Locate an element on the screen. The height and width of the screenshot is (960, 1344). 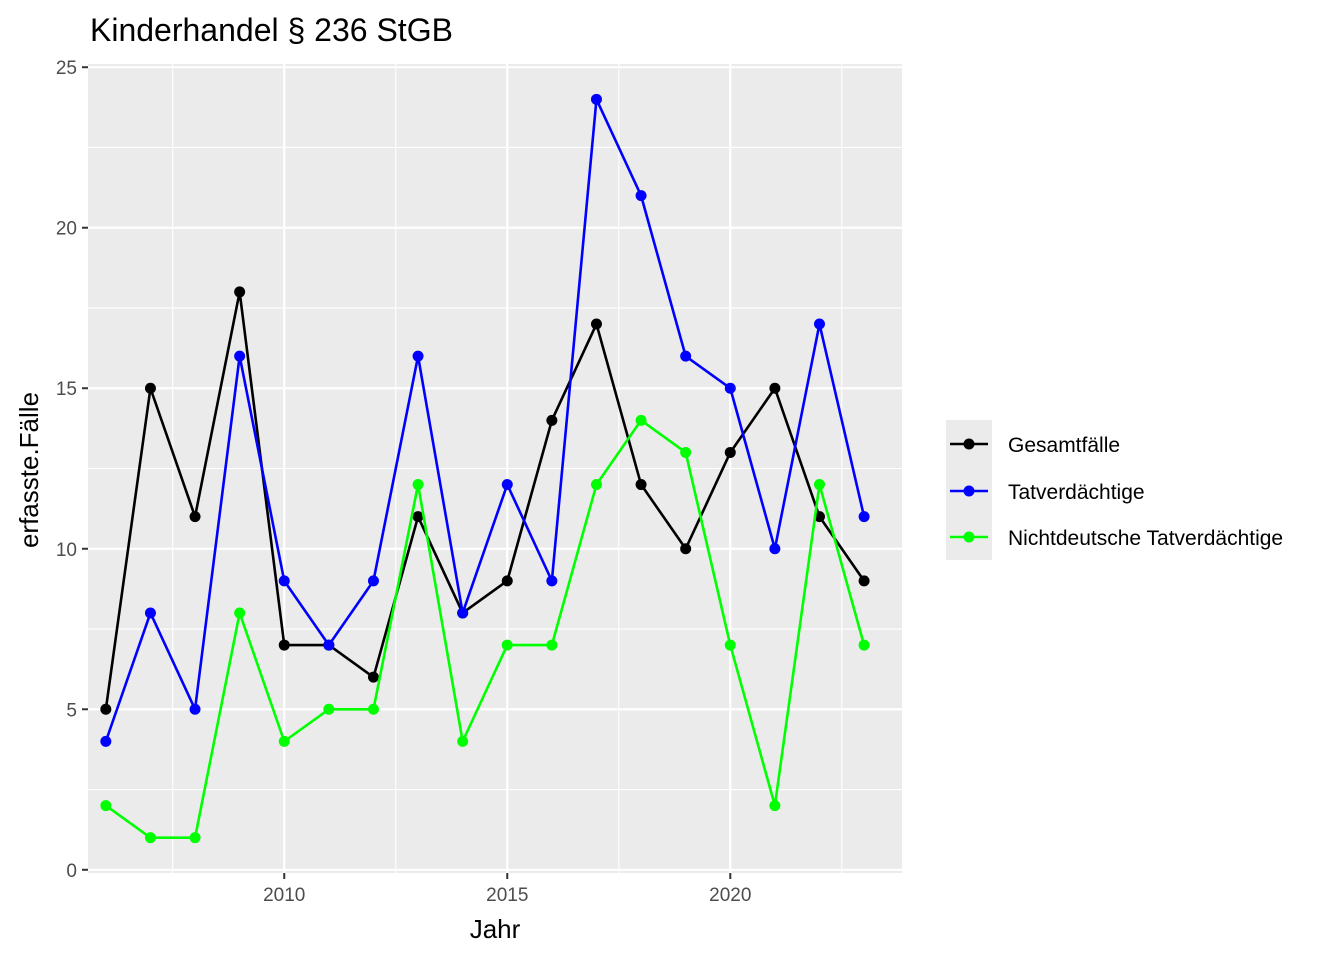
chart-title: Kinderhandel § 236 StGB is located at coordinates (271, 30).